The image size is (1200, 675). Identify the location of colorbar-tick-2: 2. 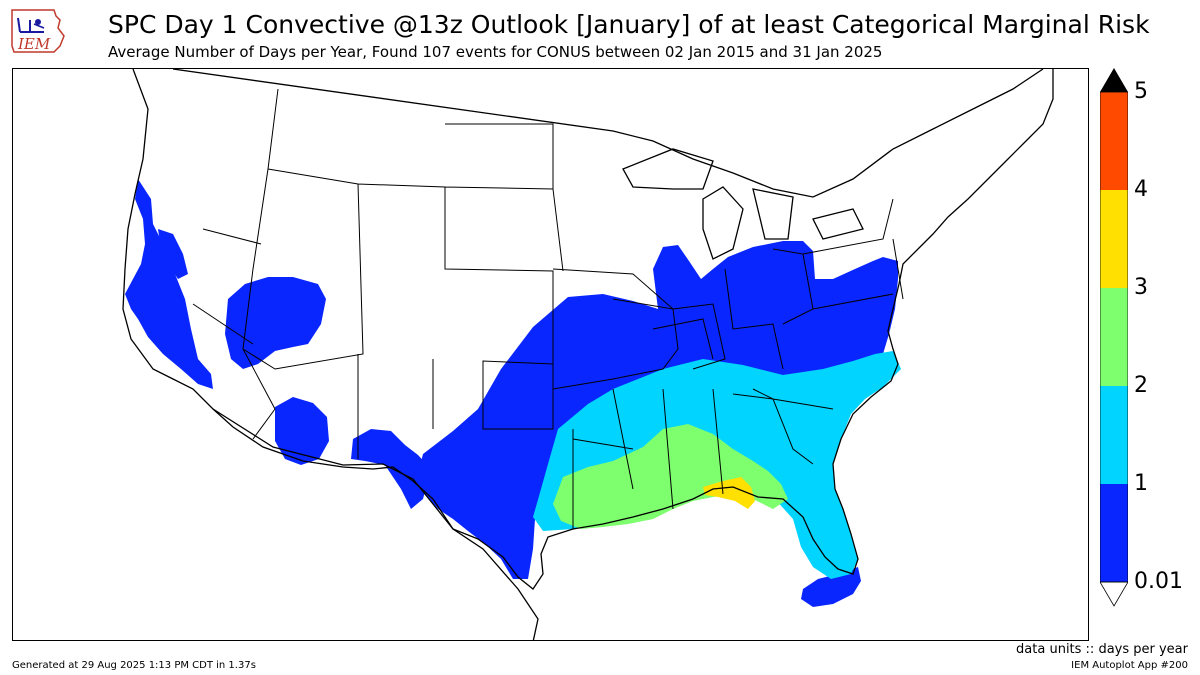
(1141, 385).